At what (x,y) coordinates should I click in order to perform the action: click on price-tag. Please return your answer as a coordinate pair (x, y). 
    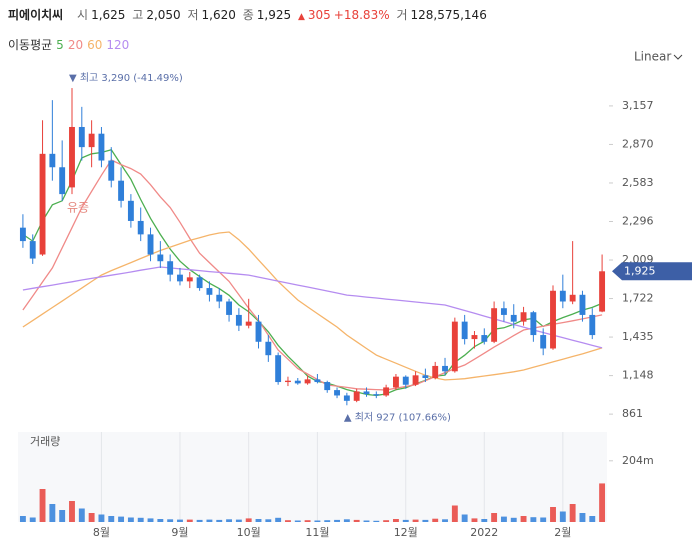
    Looking at the image, I should click on (652, 271).